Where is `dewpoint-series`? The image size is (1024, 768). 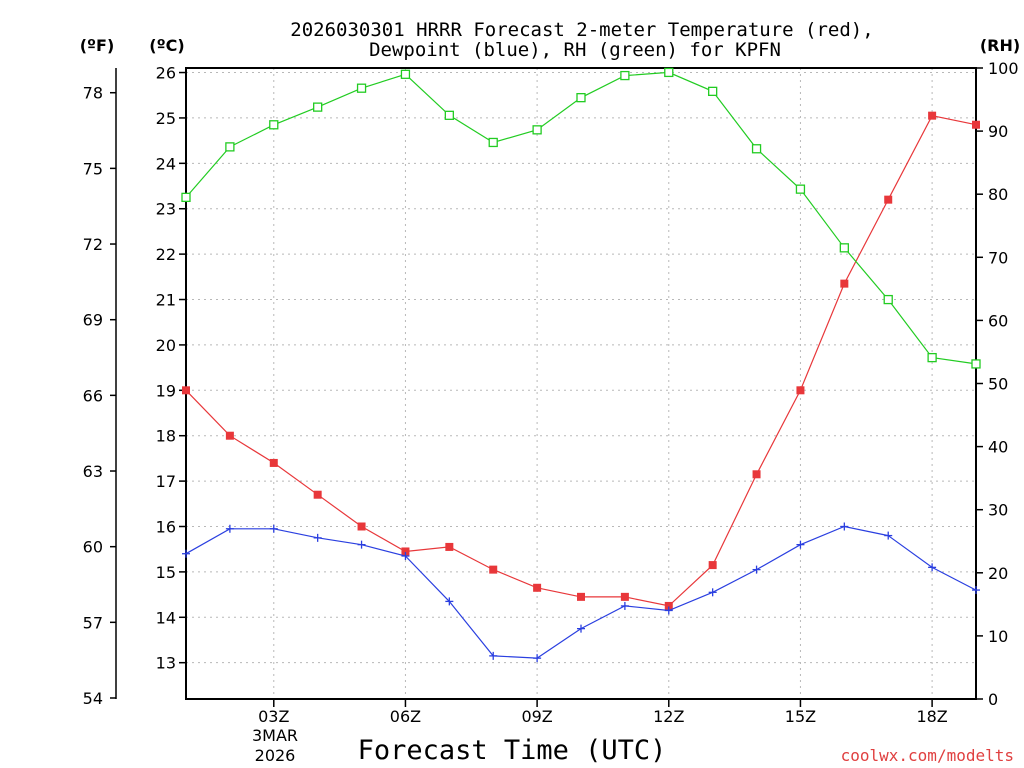 dewpoint-series is located at coordinates (581, 592).